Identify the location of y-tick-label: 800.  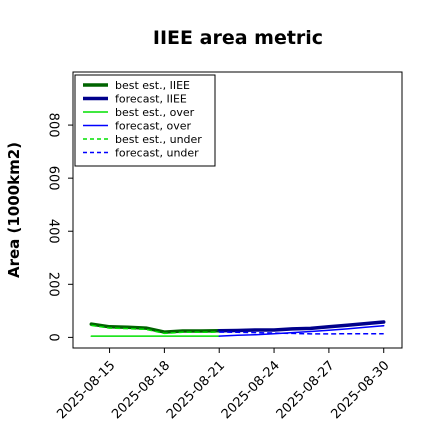
(53, 125).